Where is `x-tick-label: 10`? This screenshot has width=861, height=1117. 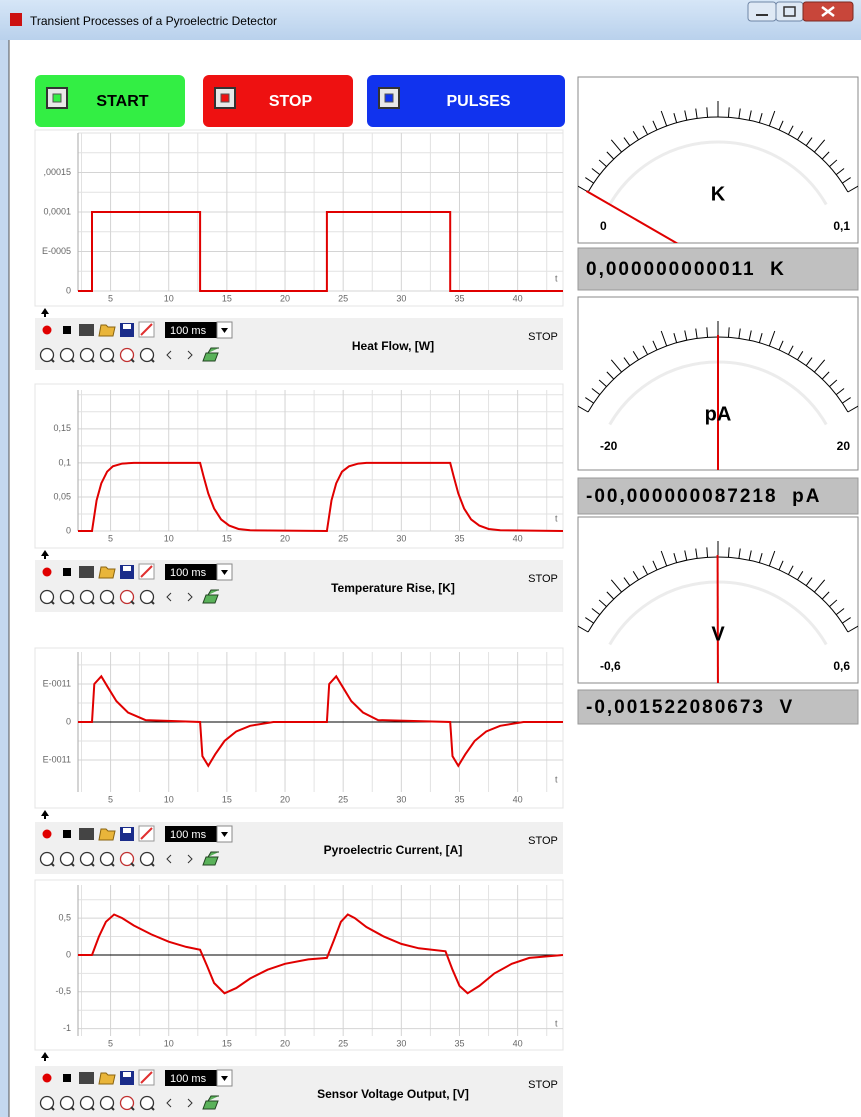 x-tick-label: 10 is located at coordinates (169, 298).